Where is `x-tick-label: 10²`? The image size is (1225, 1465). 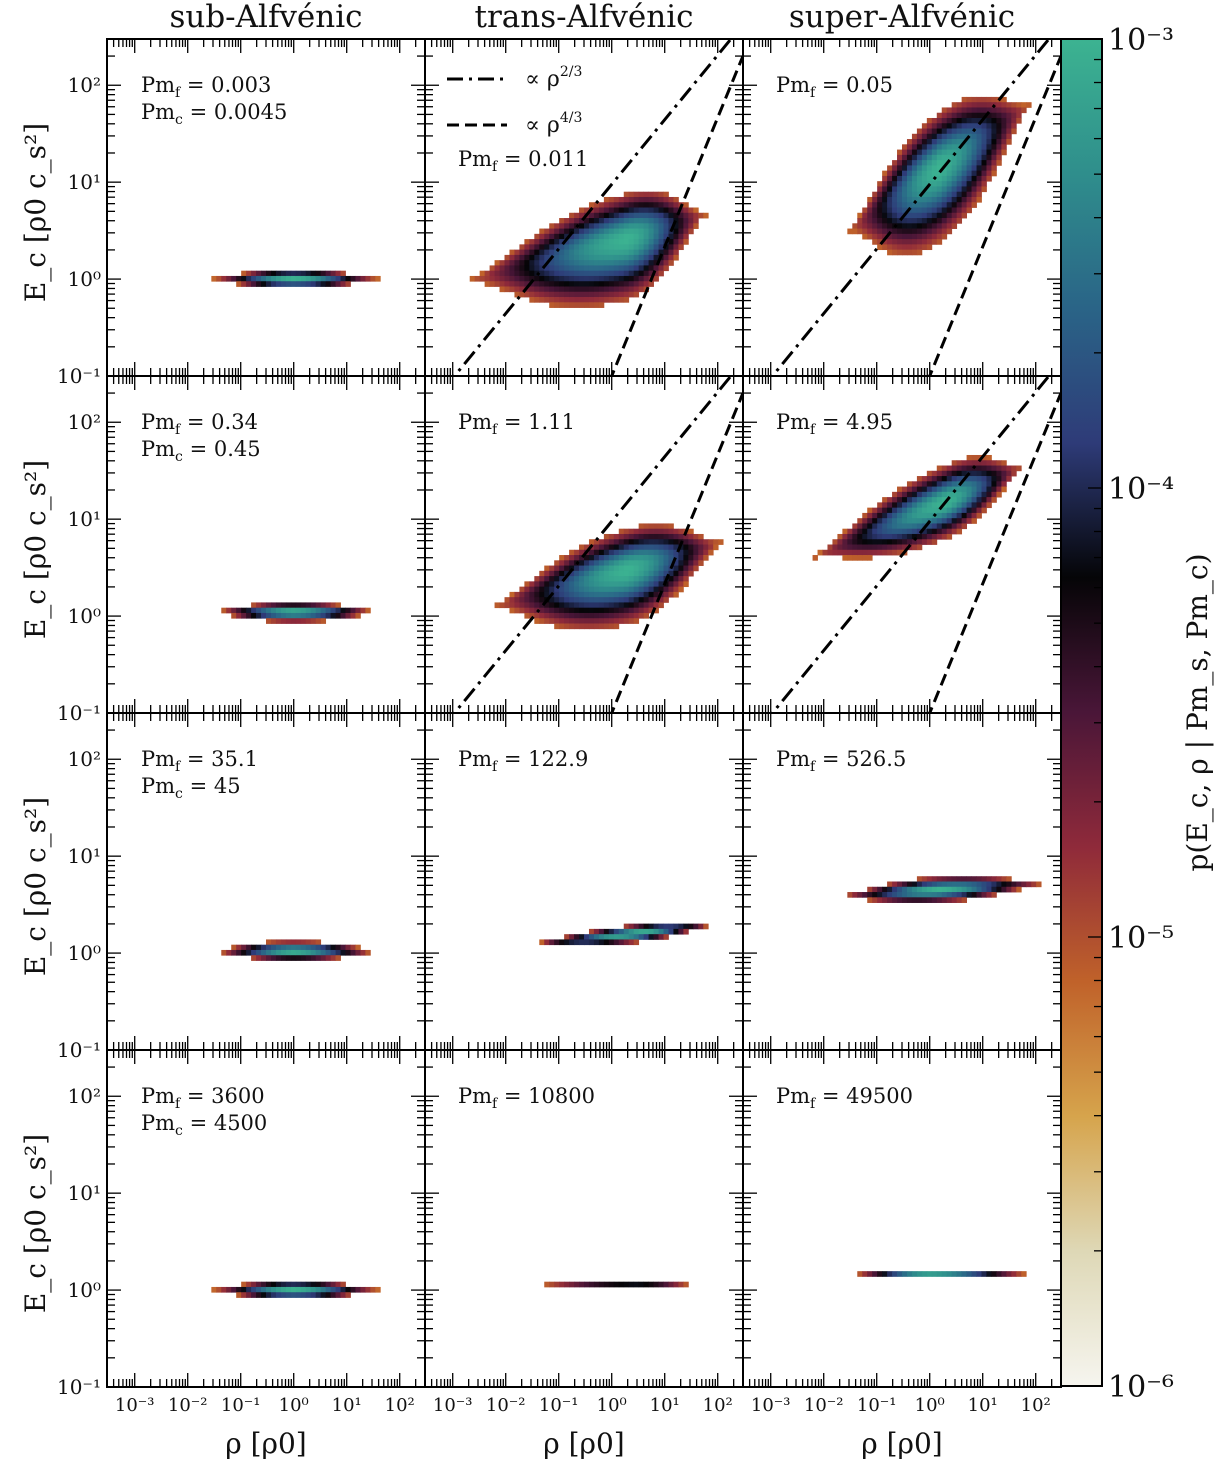 x-tick-label: 10² is located at coordinates (400, 1405).